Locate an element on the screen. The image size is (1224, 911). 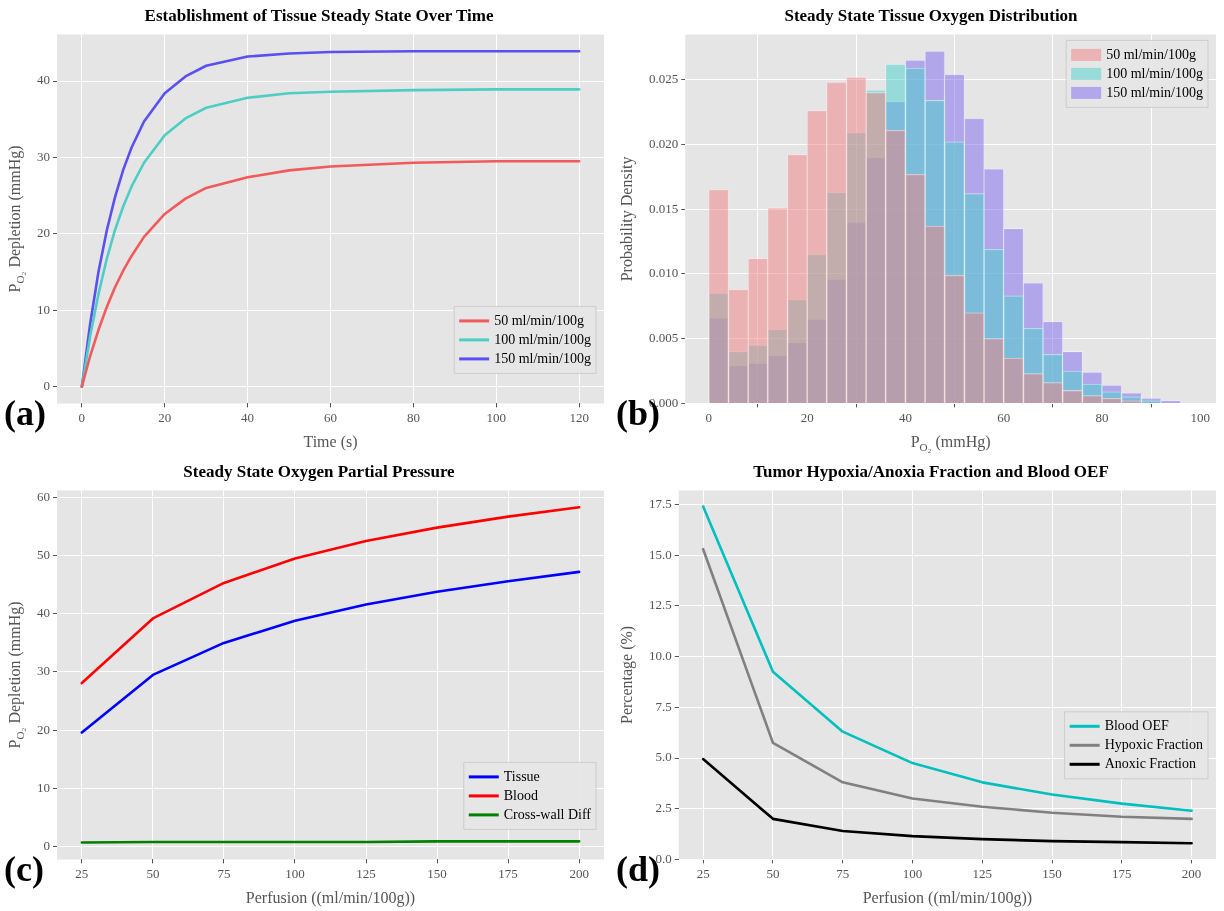
y-axis-title: Percentage (%) is located at coordinates (627, 674).